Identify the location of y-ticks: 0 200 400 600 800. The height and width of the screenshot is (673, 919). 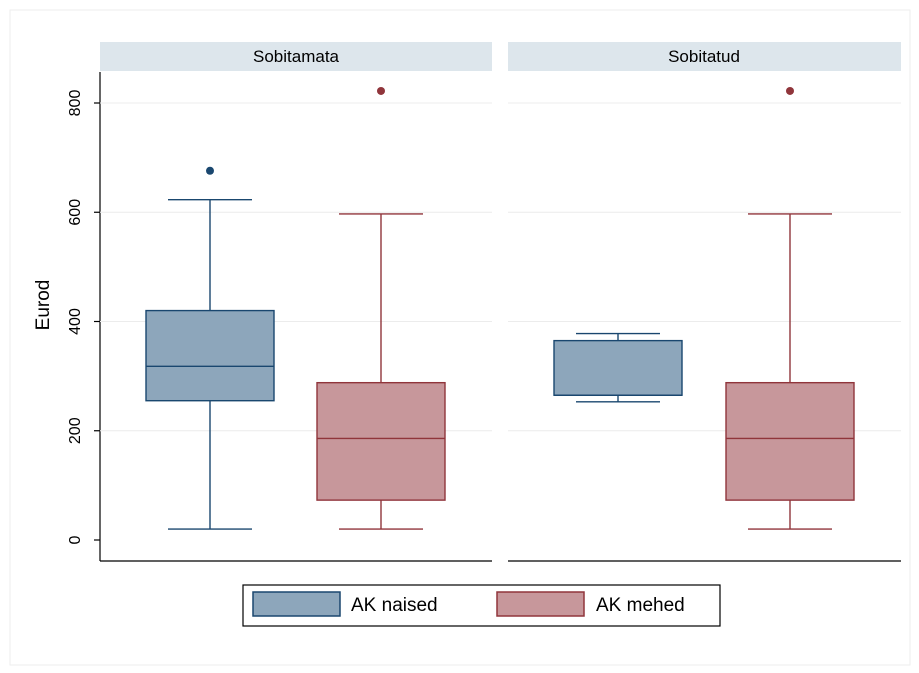
(83, 317).